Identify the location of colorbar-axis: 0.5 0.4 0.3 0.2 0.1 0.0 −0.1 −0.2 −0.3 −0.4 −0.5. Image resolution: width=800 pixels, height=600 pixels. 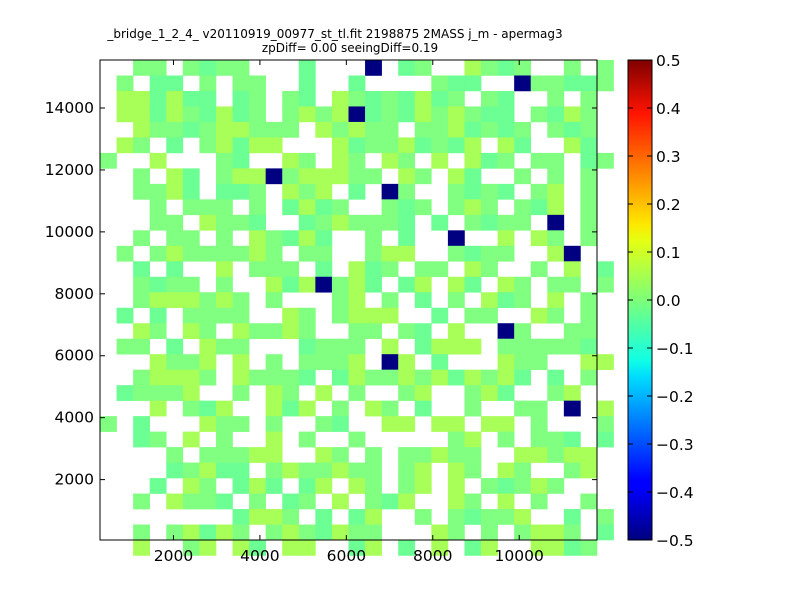
(661, 301).